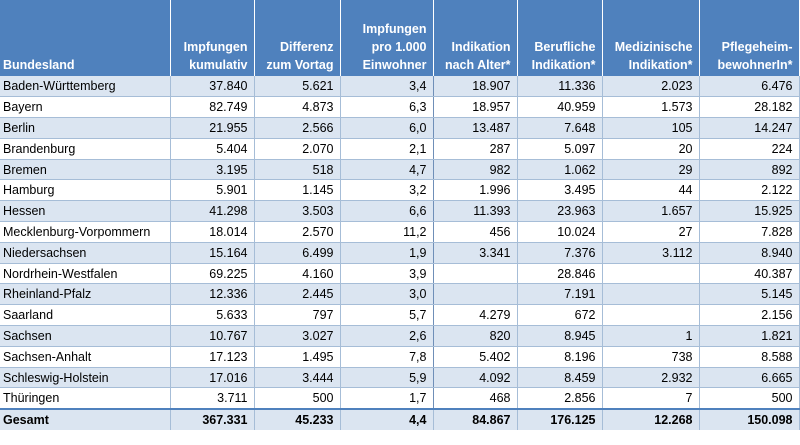  I want to click on table-row: Hamburg 5.901 1.145 3,2 1.996 3.495 44 2.122, so click(400, 190).